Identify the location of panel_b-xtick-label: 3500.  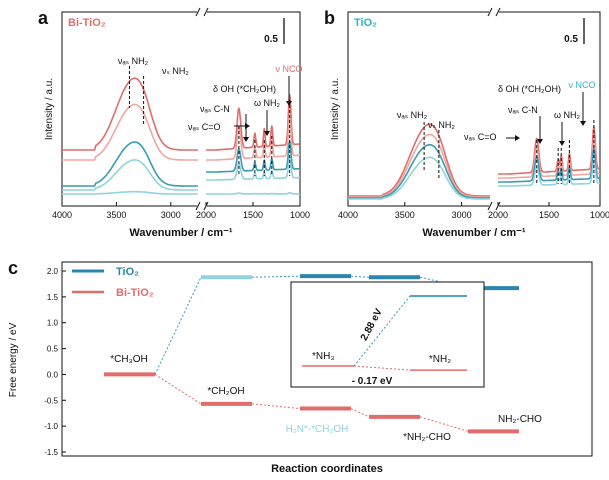
(405, 215).